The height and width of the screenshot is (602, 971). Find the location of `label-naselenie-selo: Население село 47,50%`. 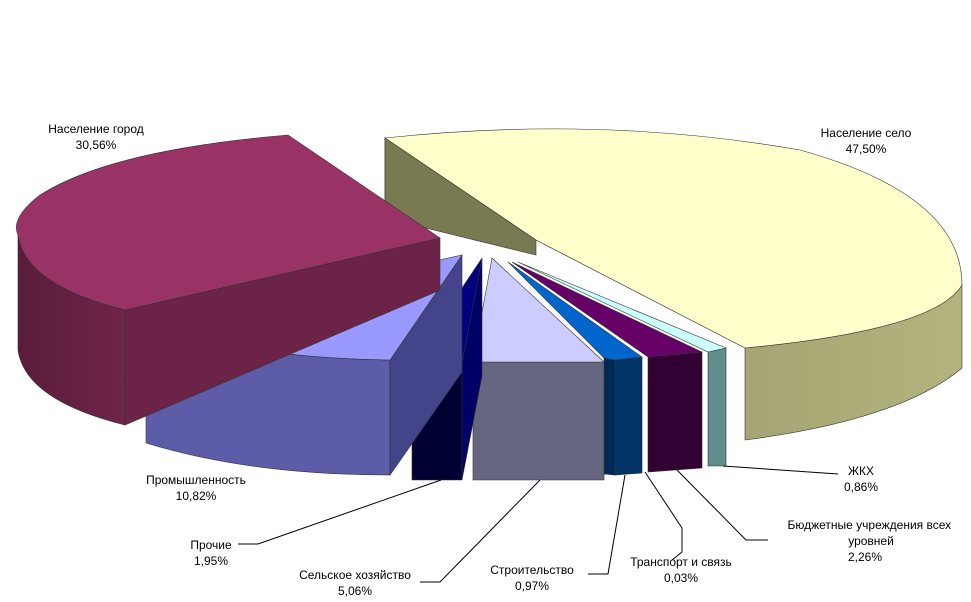

label-naselenie-selo: Население село 47,50% is located at coordinates (866, 141).